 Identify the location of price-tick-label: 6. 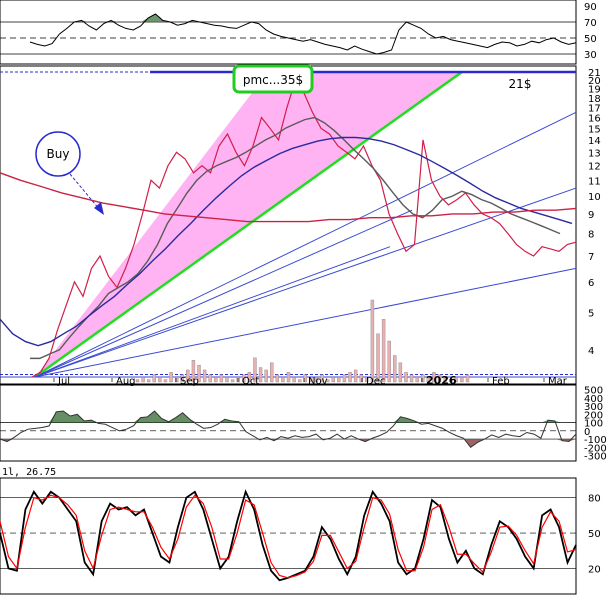
(591, 283).